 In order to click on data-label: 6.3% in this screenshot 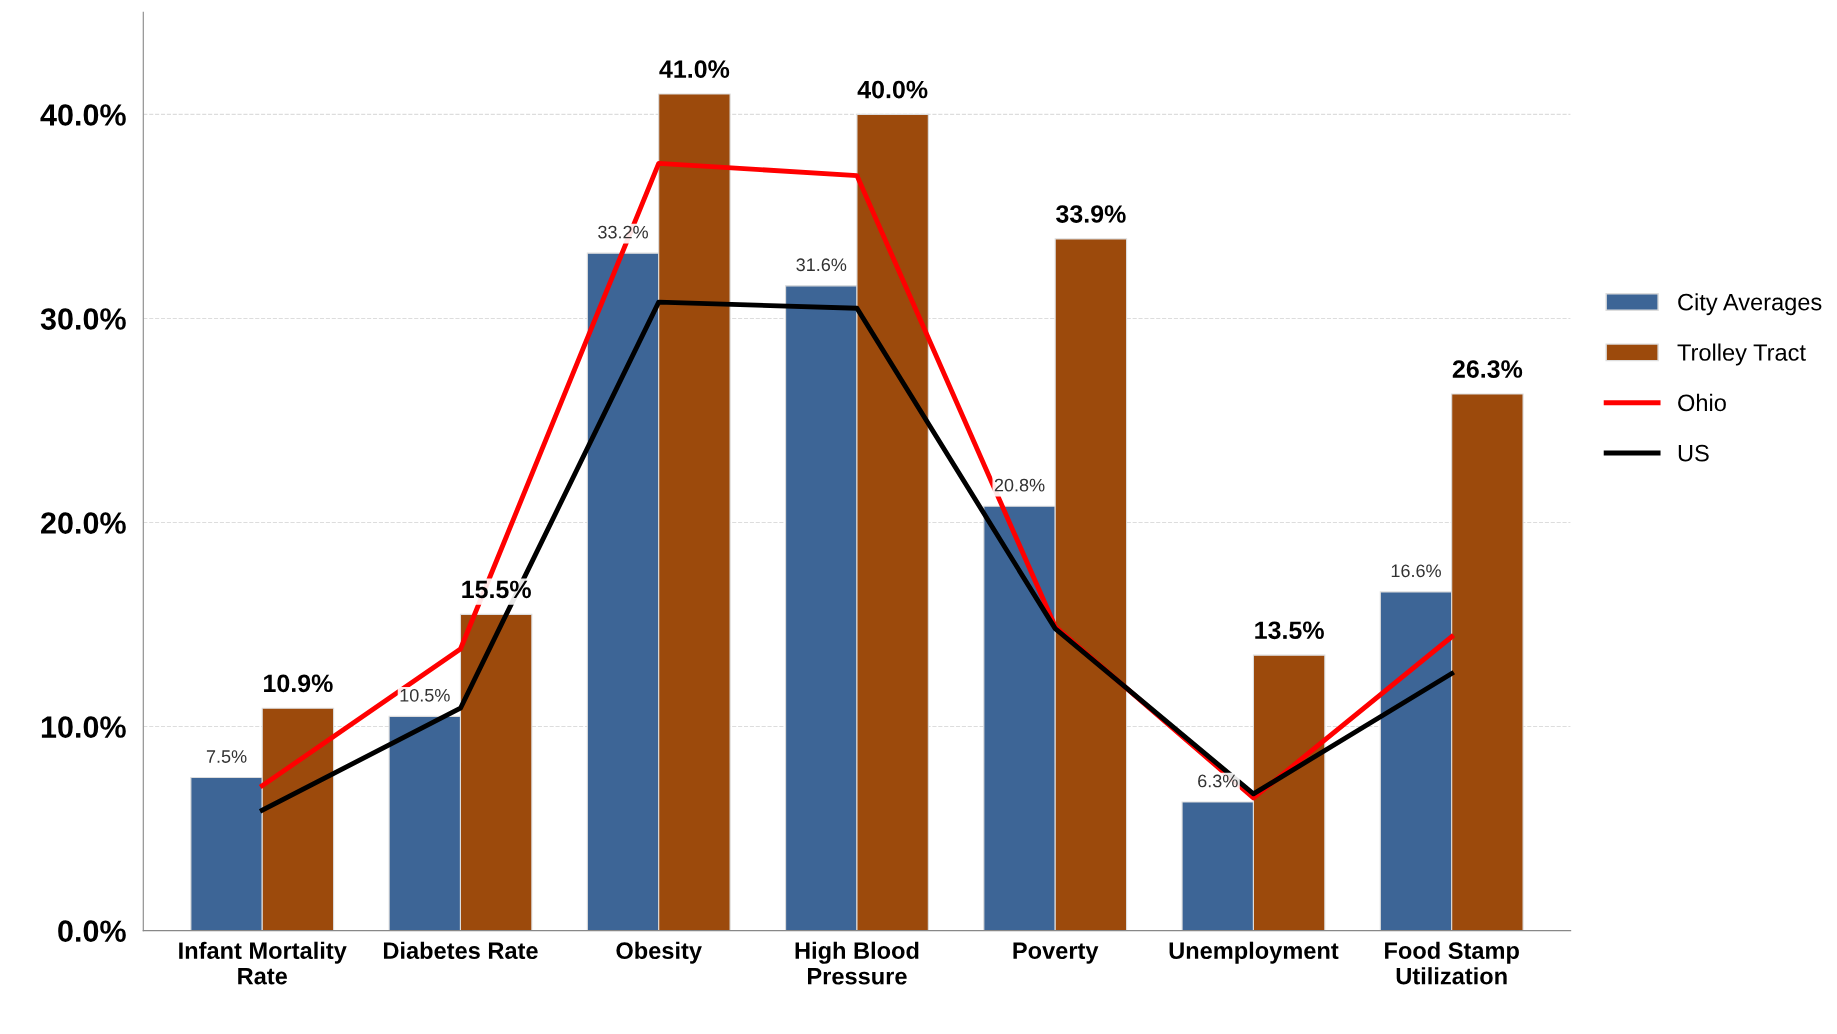, I will do `click(1218, 781)`.